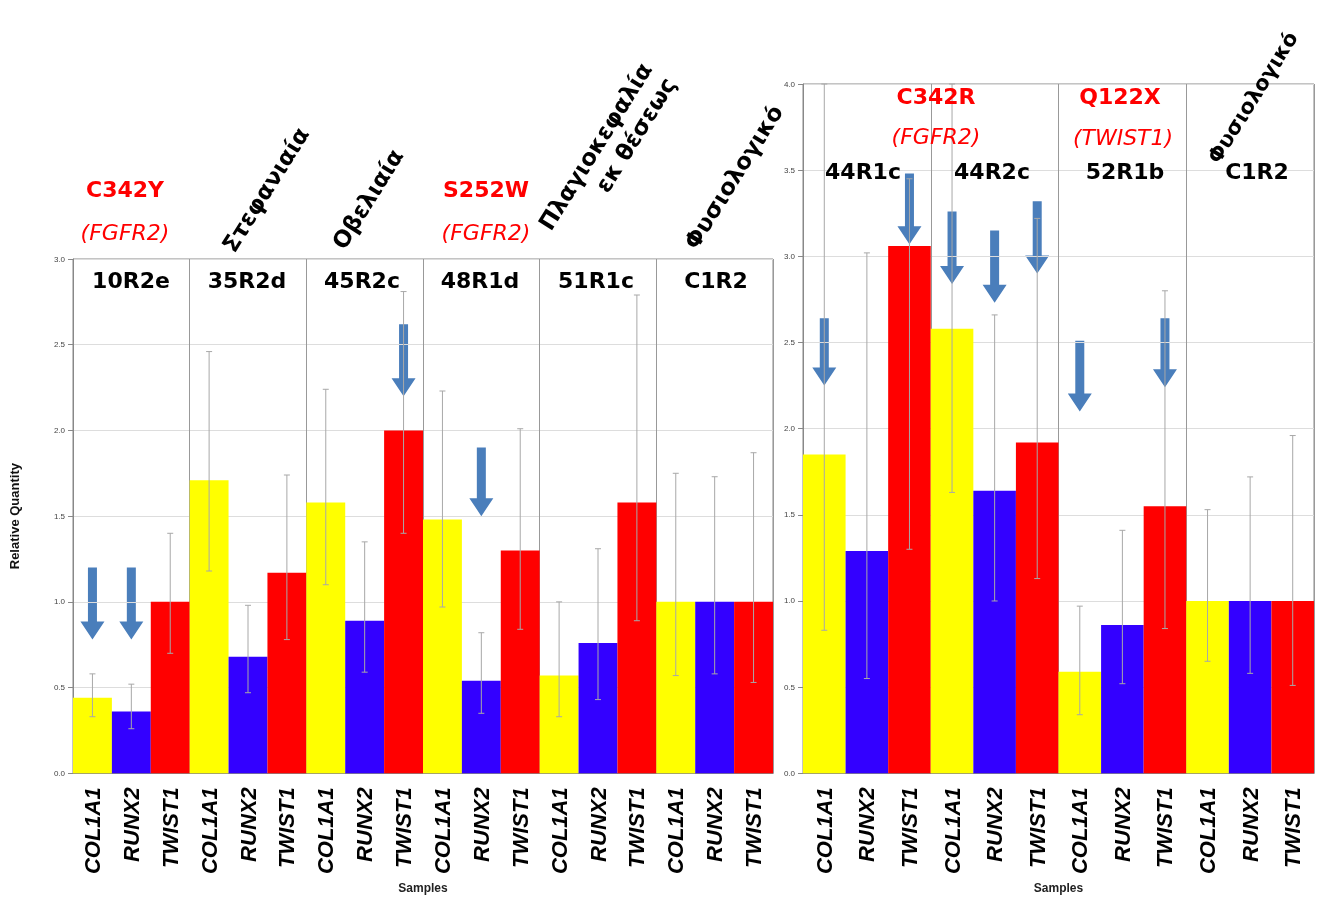 This screenshot has width=1320, height=899. I want to click on annotation: 48R1d, so click(480, 281).